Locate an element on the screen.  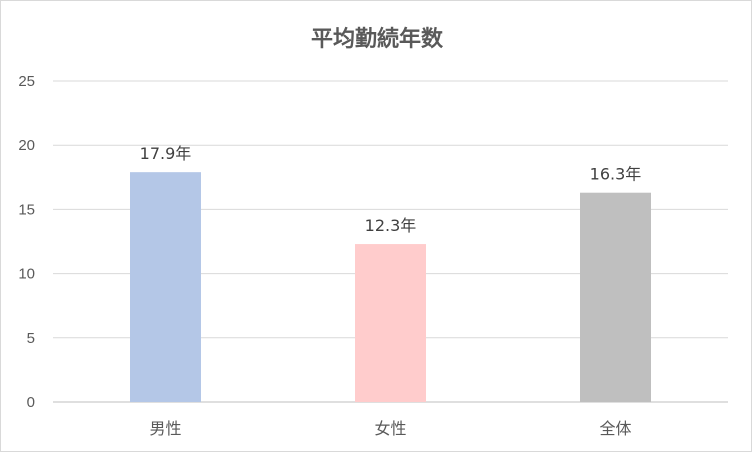
data-label: 17.9年 is located at coordinates (166, 153).